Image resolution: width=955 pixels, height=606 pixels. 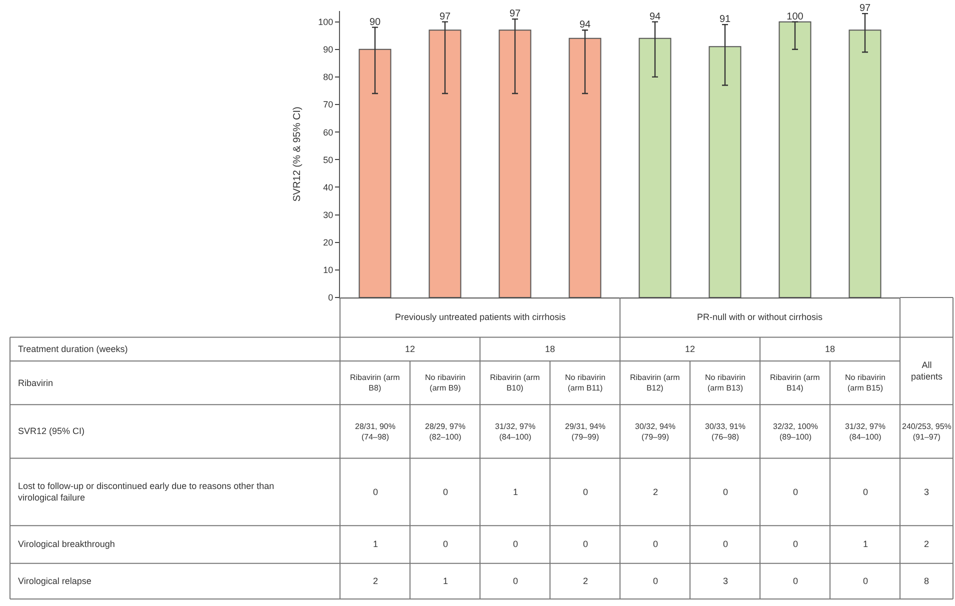 What do you see at coordinates (328, 215) in the screenshot?
I see `y-tick-label: 30` at bounding box center [328, 215].